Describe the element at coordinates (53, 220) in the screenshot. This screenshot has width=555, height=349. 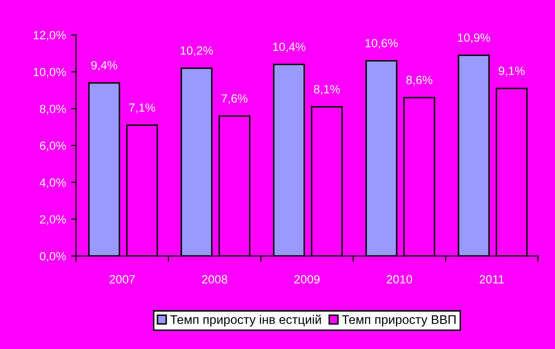
I see `y-tick-label: 2,0%` at that location.